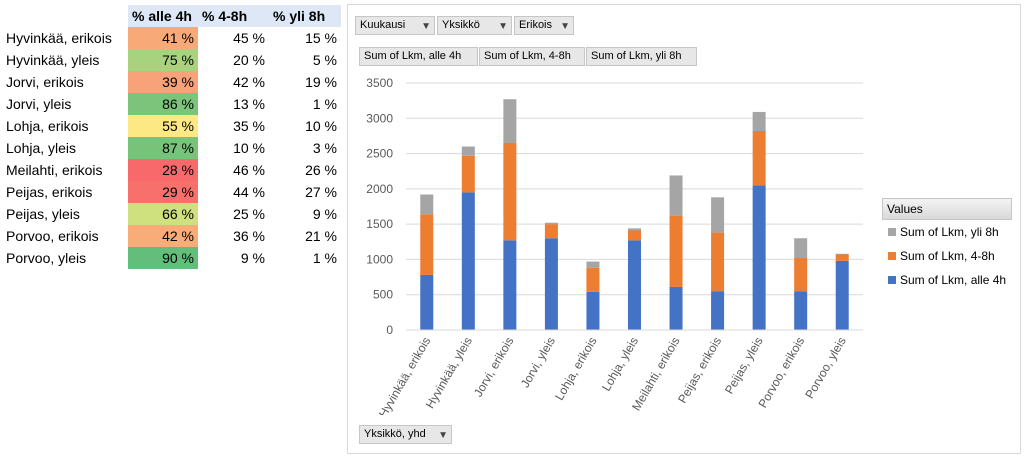 The width and height of the screenshot is (1024, 456). Describe the element at coordinates (163, 16) in the screenshot. I see `header-alle-4h: % alle 4h` at that location.